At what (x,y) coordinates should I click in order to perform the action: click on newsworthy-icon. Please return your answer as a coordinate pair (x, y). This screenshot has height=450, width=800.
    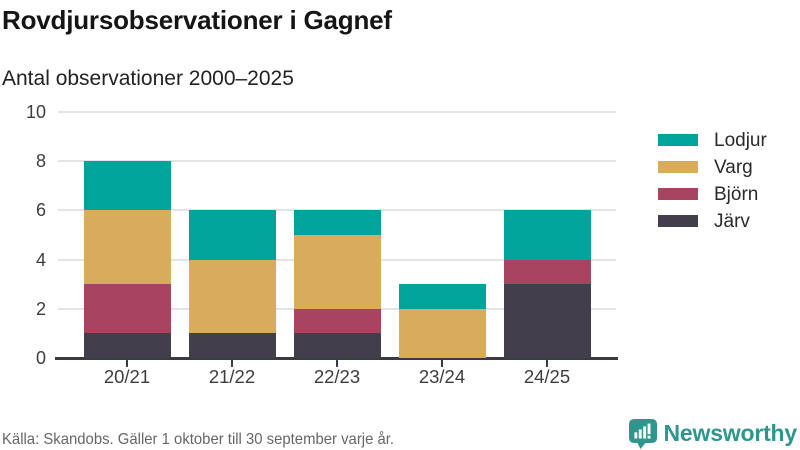
    Looking at the image, I should click on (642, 433).